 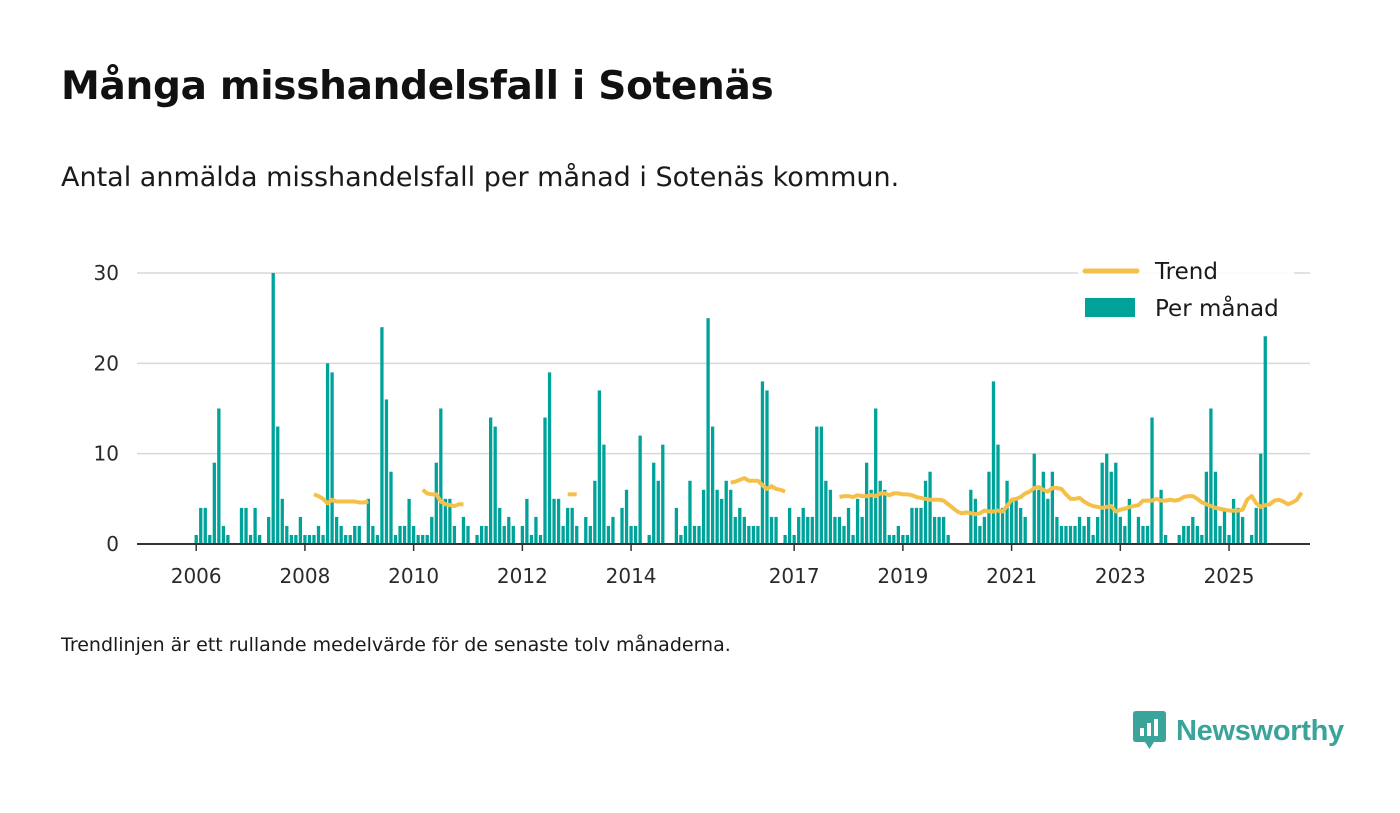 What do you see at coordinates (902, 576) in the screenshot?
I see `x-tick-label-2019: 2019` at bounding box center [902, 576].